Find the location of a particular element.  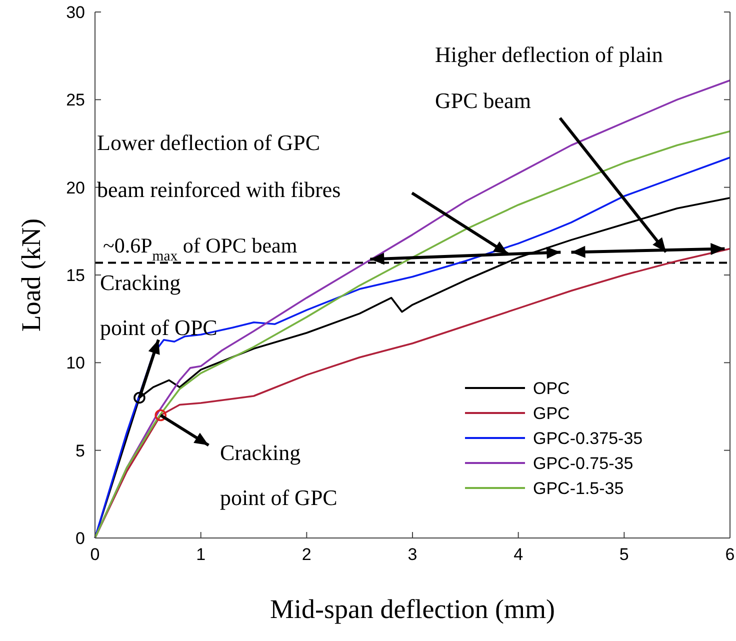

x-tick-label: 0 is located at coordinates (95, 554).